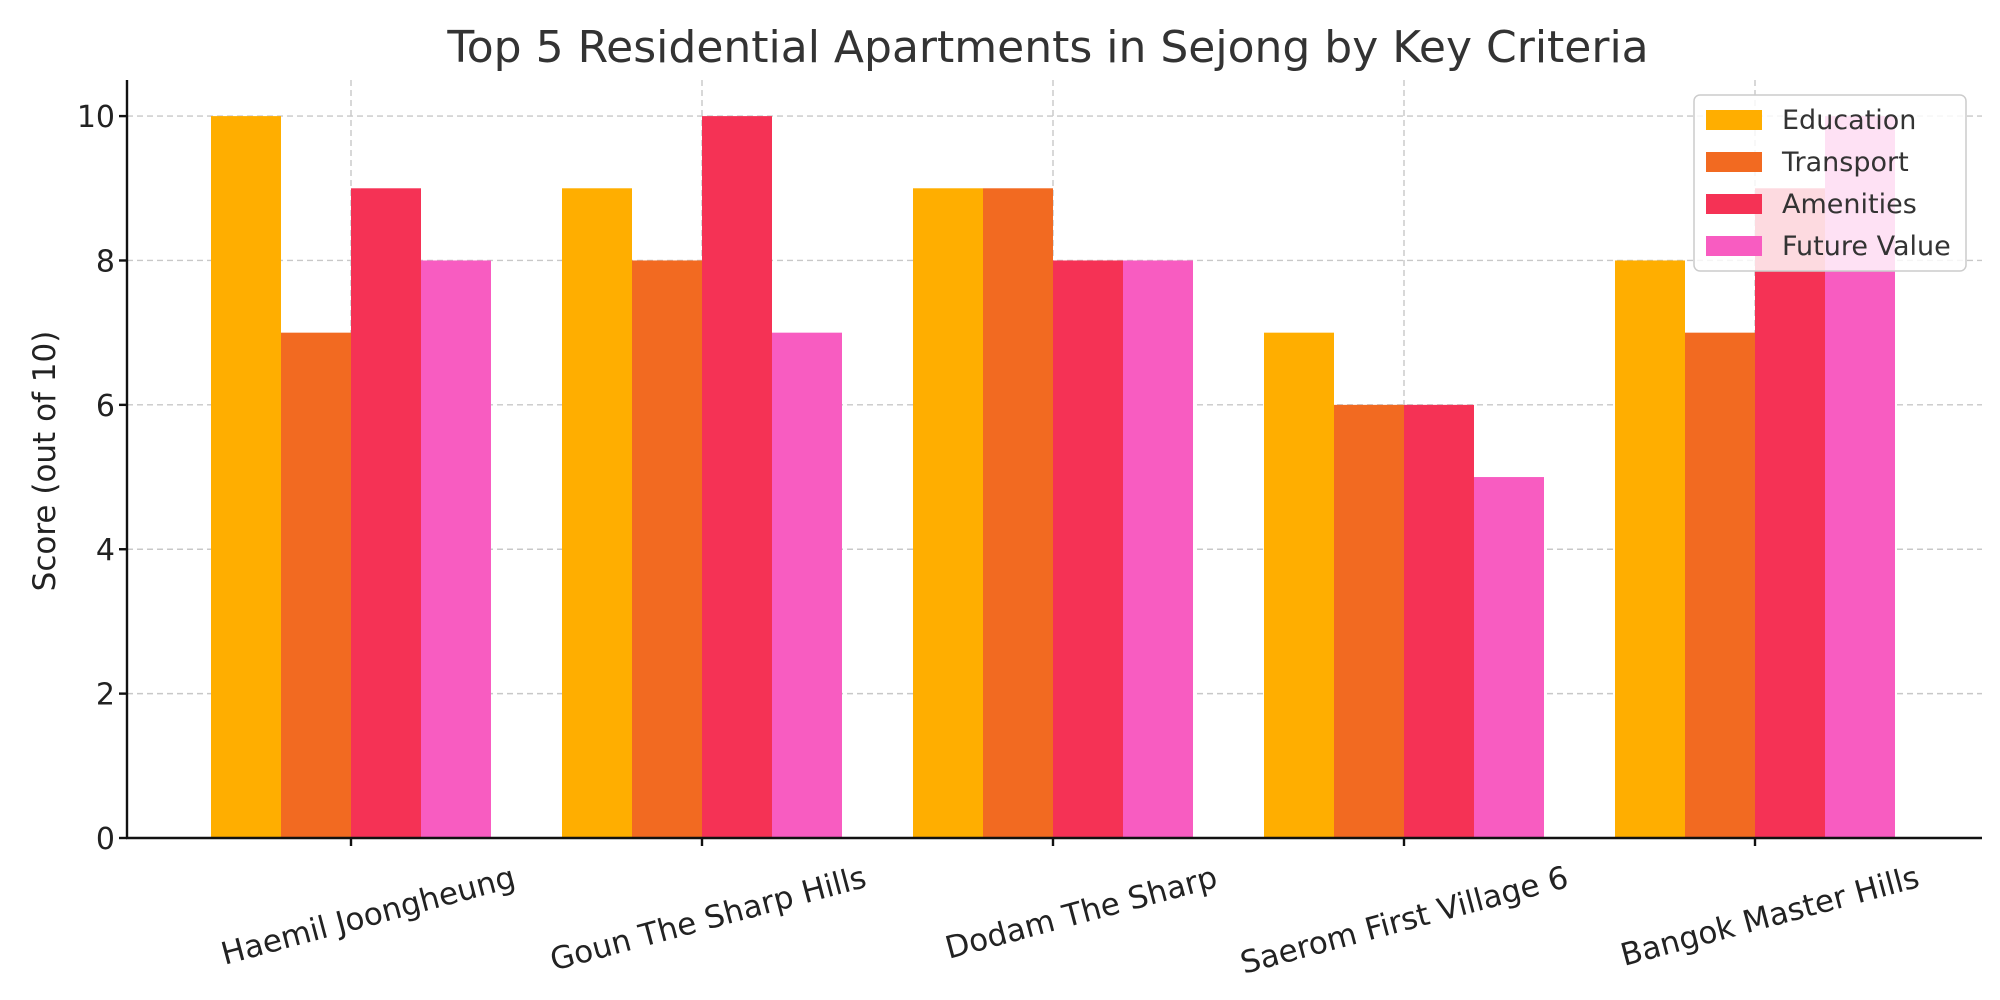  I want to click on legend-swatch-future-value, so click(1734, 246).